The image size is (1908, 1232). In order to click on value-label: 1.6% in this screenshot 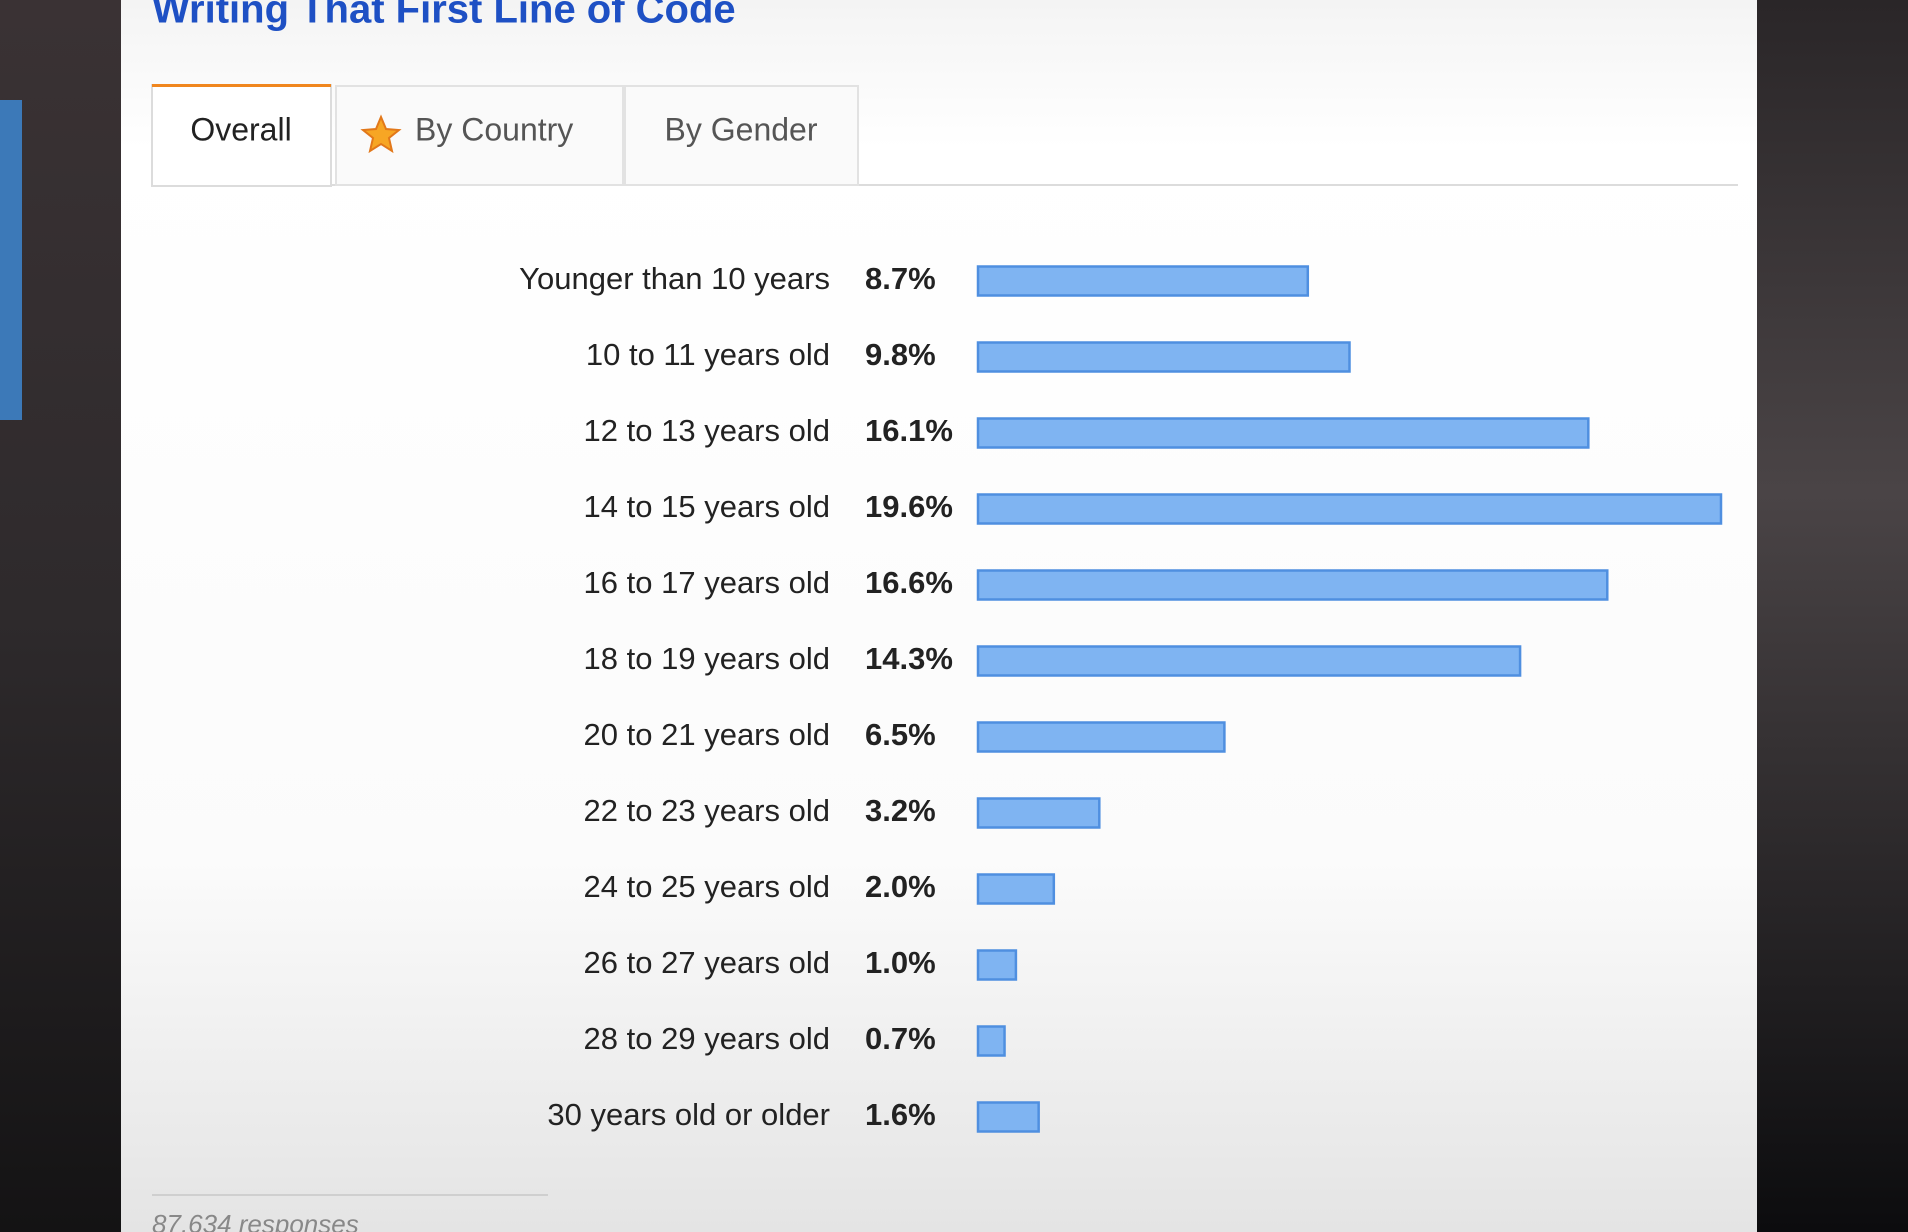, I will do `click(900, 1114)`.